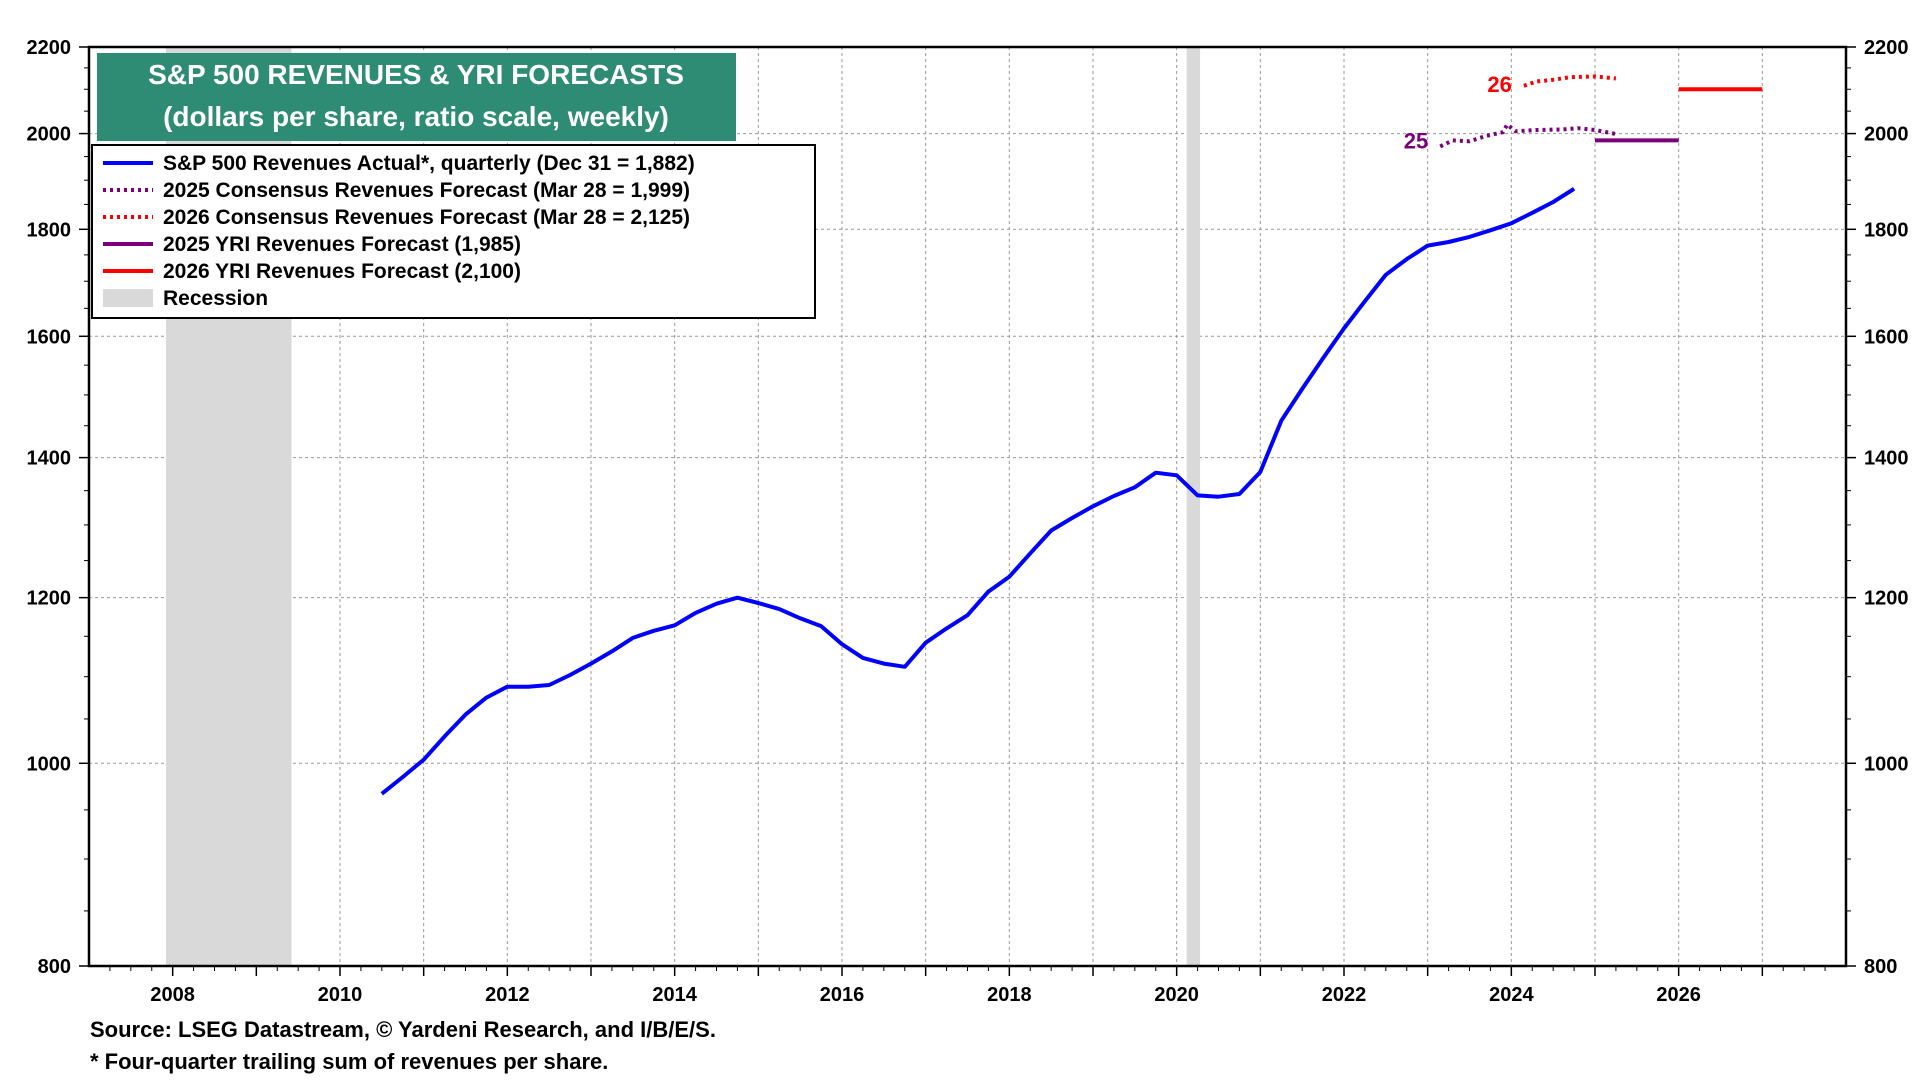 The width and height of the screenshot is (1920, 1080). Describe the element at coordinates (215, 298) in the screenshot. I see `legend-label-recession: Recession` at that location.